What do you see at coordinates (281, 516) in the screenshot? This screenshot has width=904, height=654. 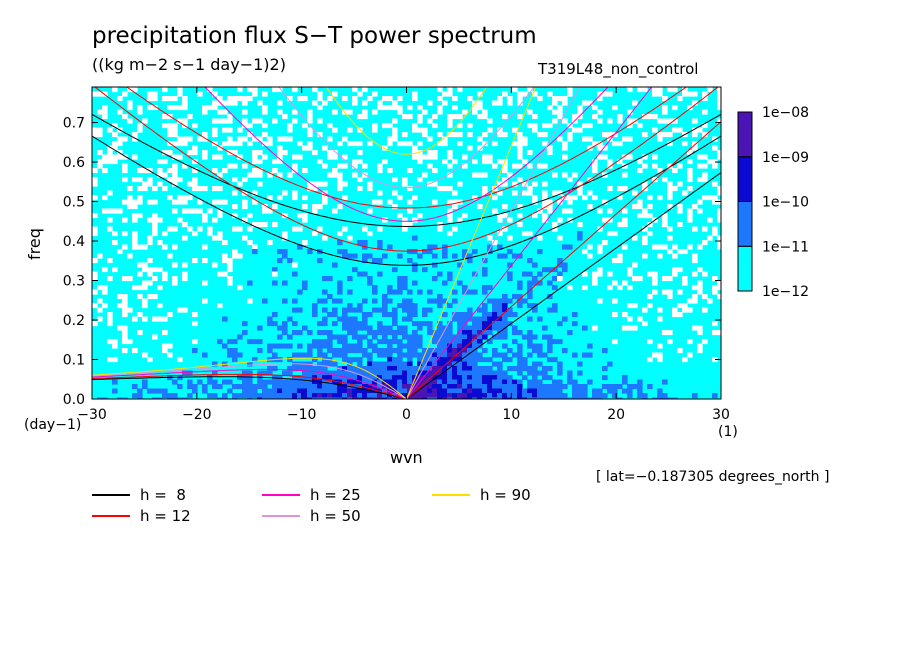 I see `legend-swatch` at bounding box center [281, 516].